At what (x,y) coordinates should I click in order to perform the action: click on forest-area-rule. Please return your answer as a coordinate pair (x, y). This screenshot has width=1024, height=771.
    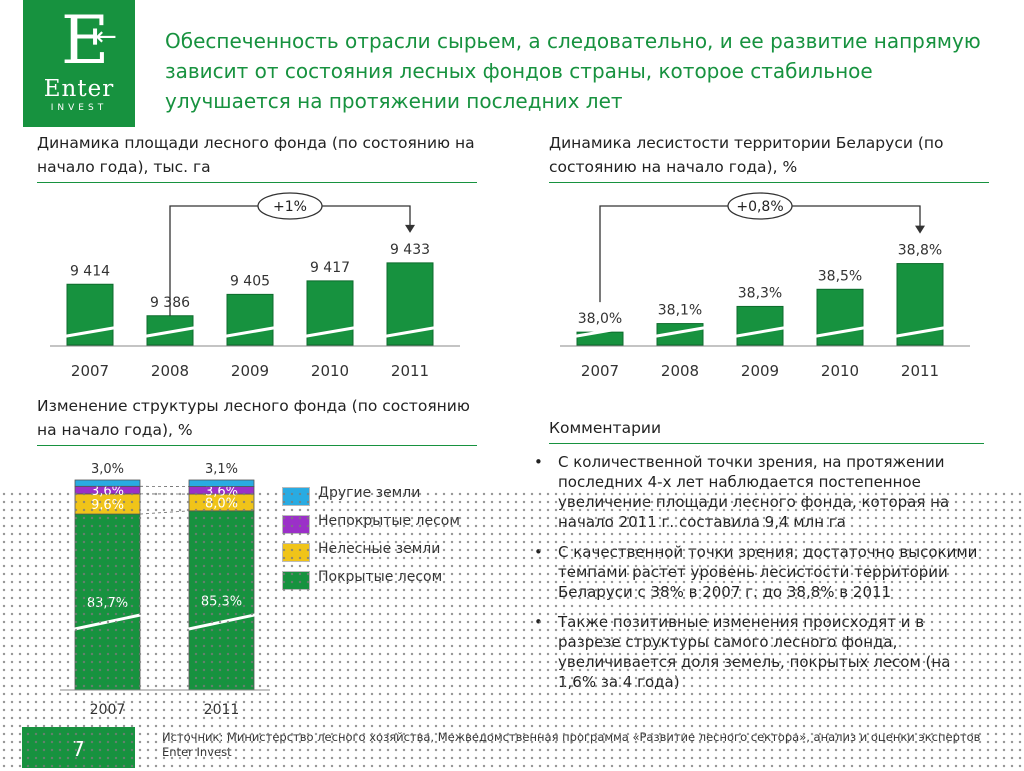
    Looking at the image, I should click on (257, 182).